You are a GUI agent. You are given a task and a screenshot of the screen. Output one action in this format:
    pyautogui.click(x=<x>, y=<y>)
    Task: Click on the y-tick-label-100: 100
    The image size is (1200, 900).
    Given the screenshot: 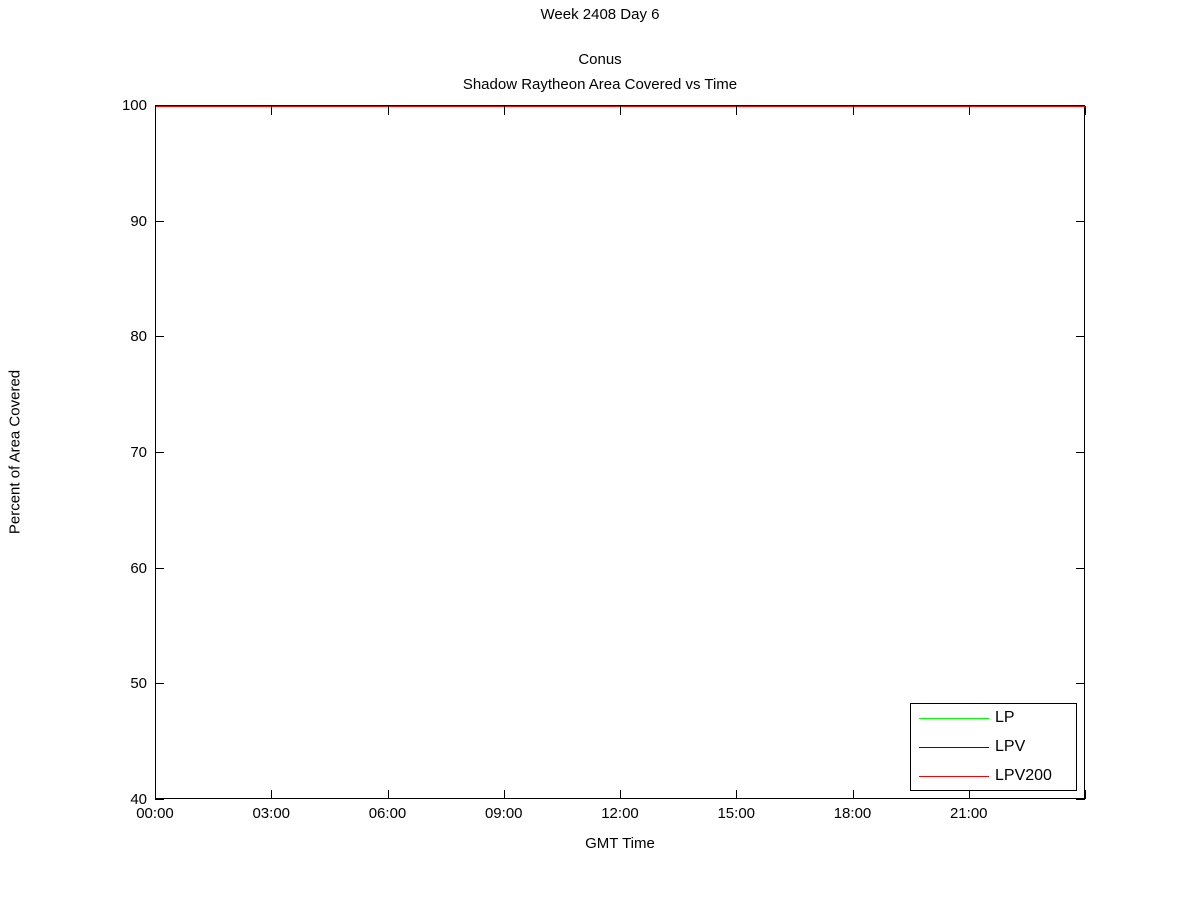 What is the action you would take?
    pyautogui.click(x=134, y=105)
    